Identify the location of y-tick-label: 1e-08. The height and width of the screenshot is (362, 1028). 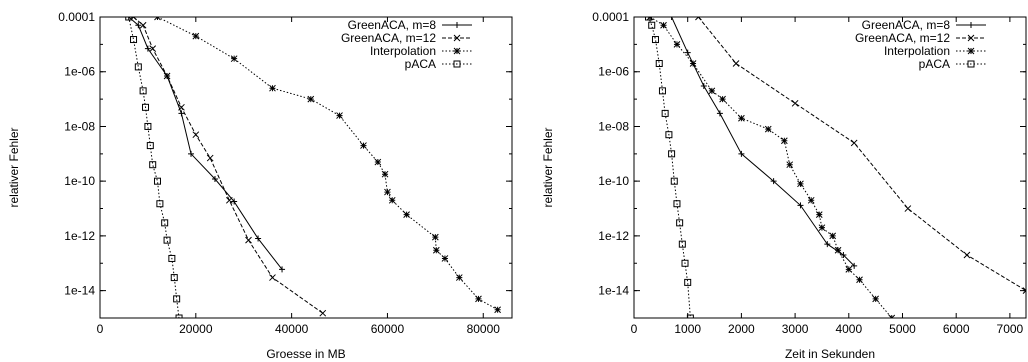
(613, 126).